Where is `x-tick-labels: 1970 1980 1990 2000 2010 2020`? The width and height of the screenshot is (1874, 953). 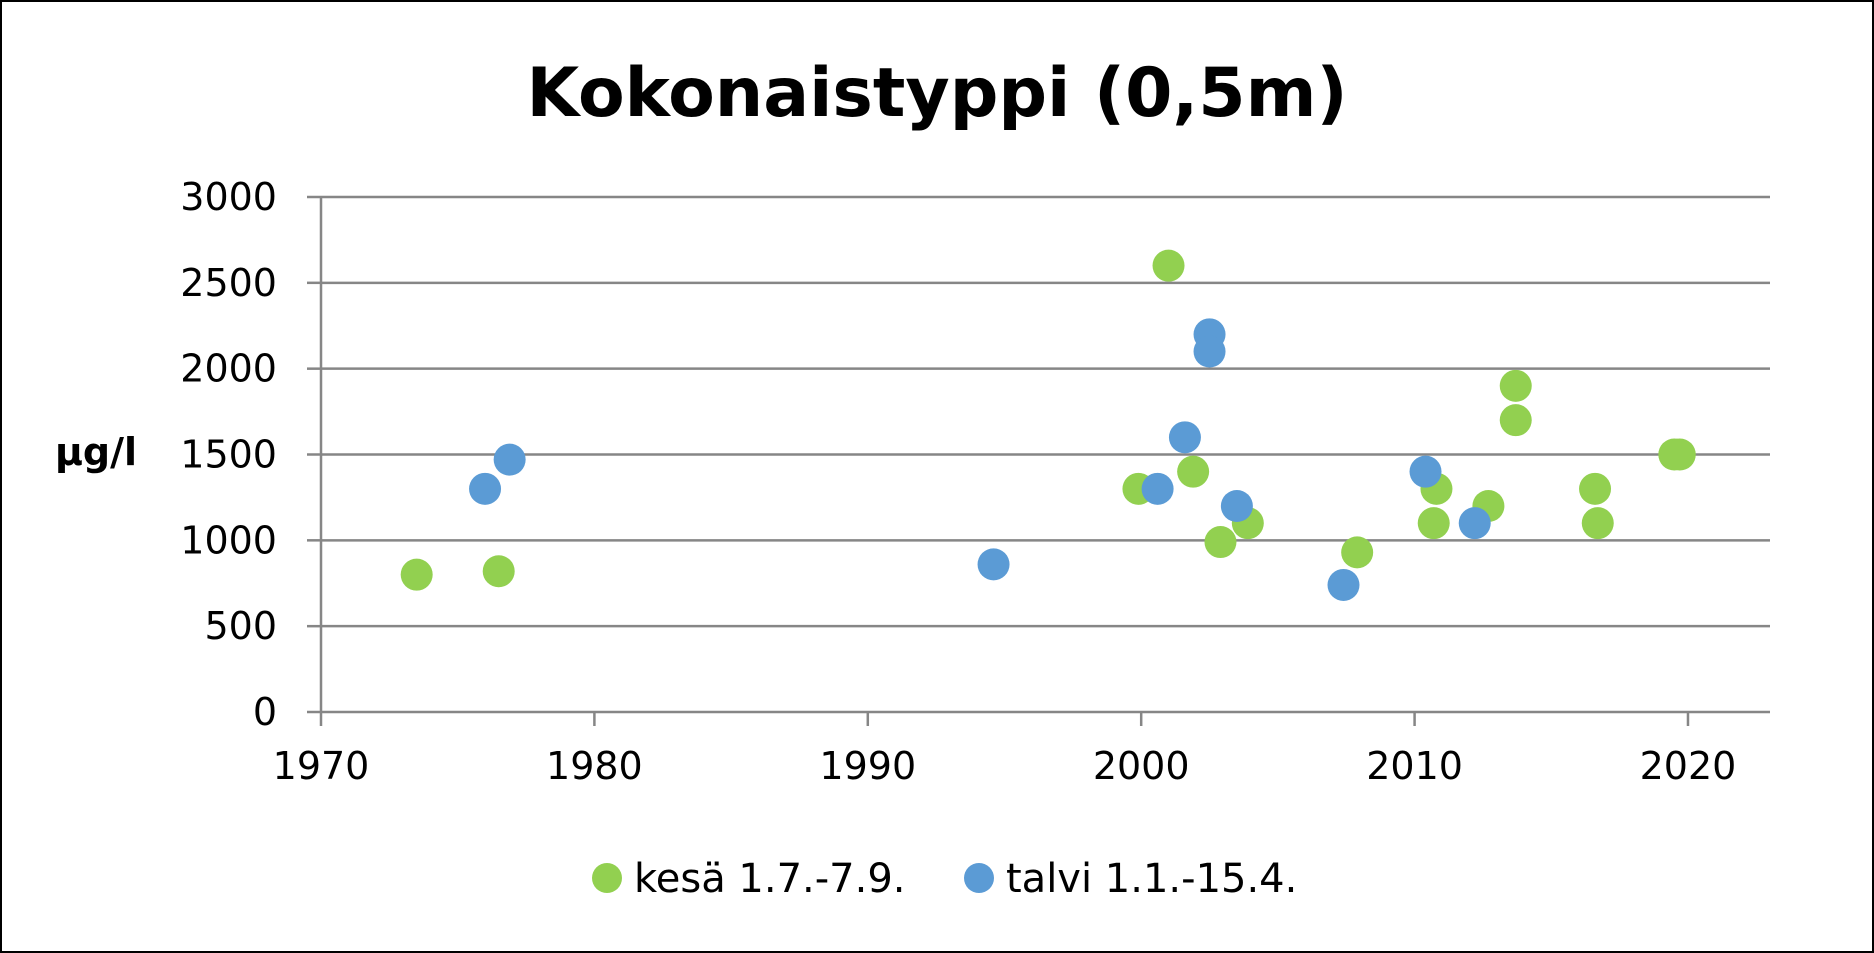
x-tick-labels: 1970 1980 1990 2000 2010 2020 is located at coordinates (1005, 766).